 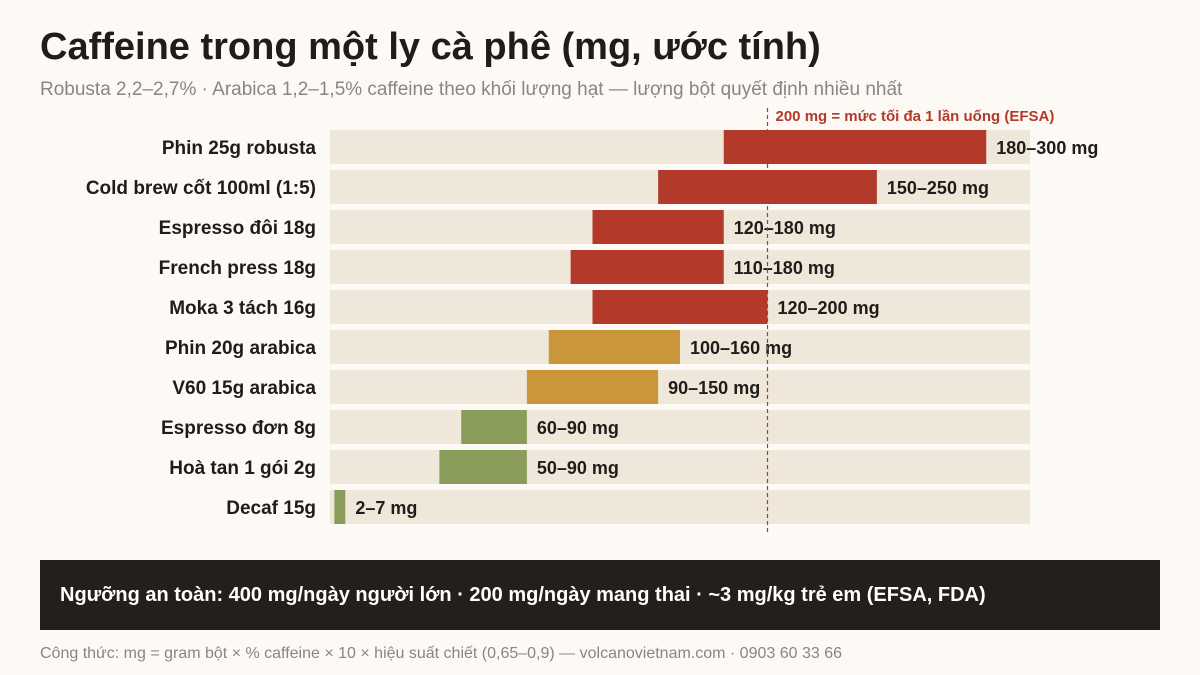 I want to click on range-value-label: 60–90 mg, so click(x=578, y=428).